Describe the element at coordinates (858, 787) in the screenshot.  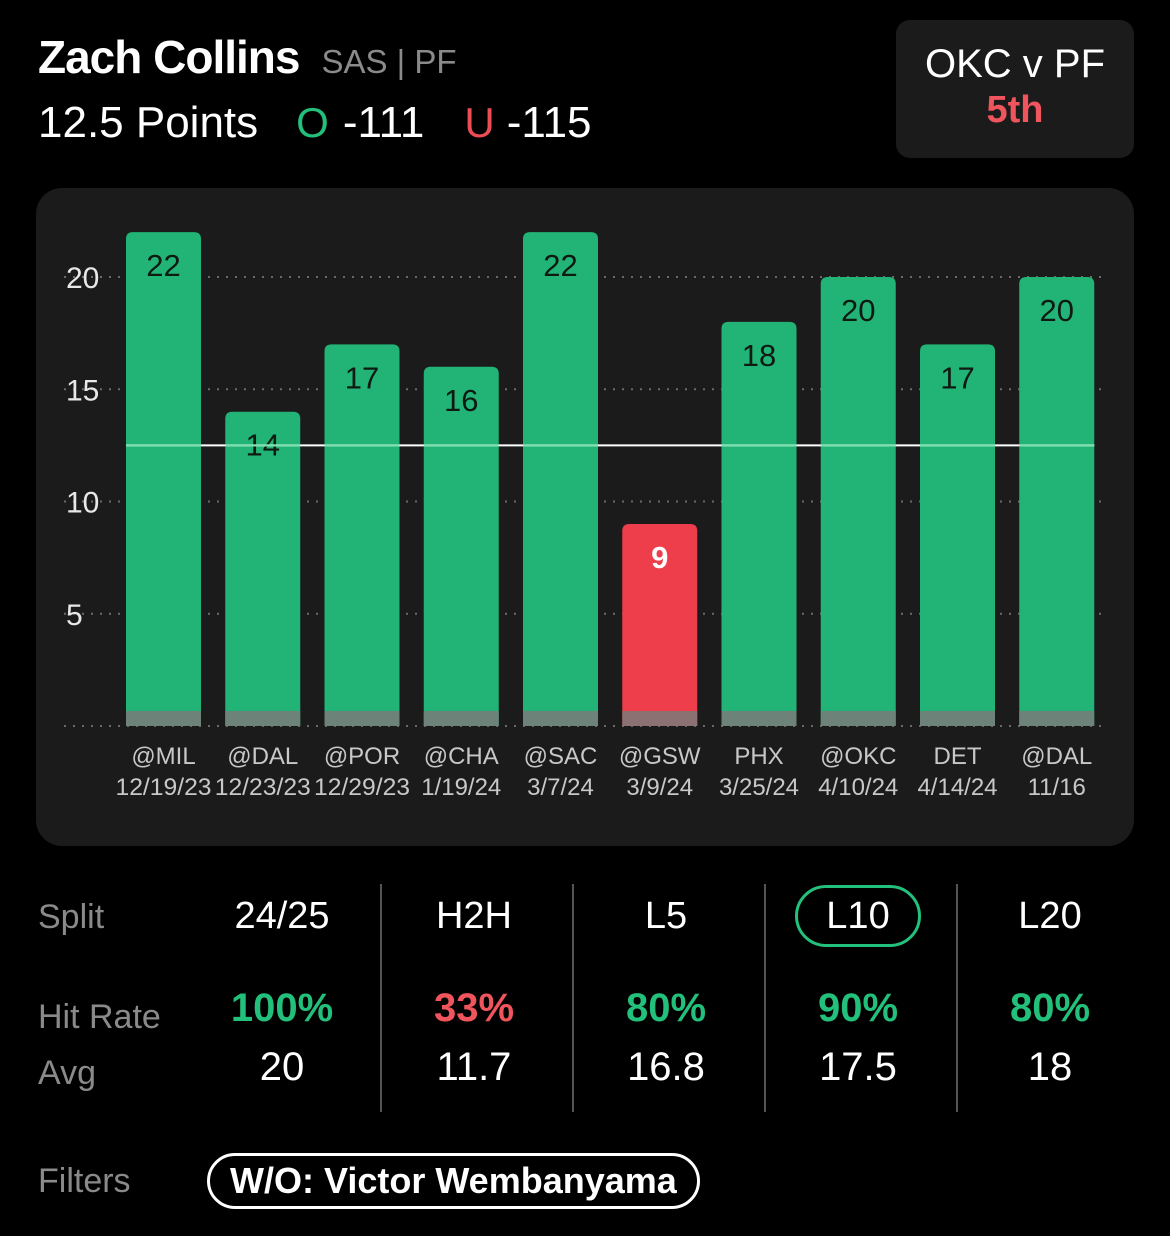
I see `x-date-label: 4/10/24` at that location.